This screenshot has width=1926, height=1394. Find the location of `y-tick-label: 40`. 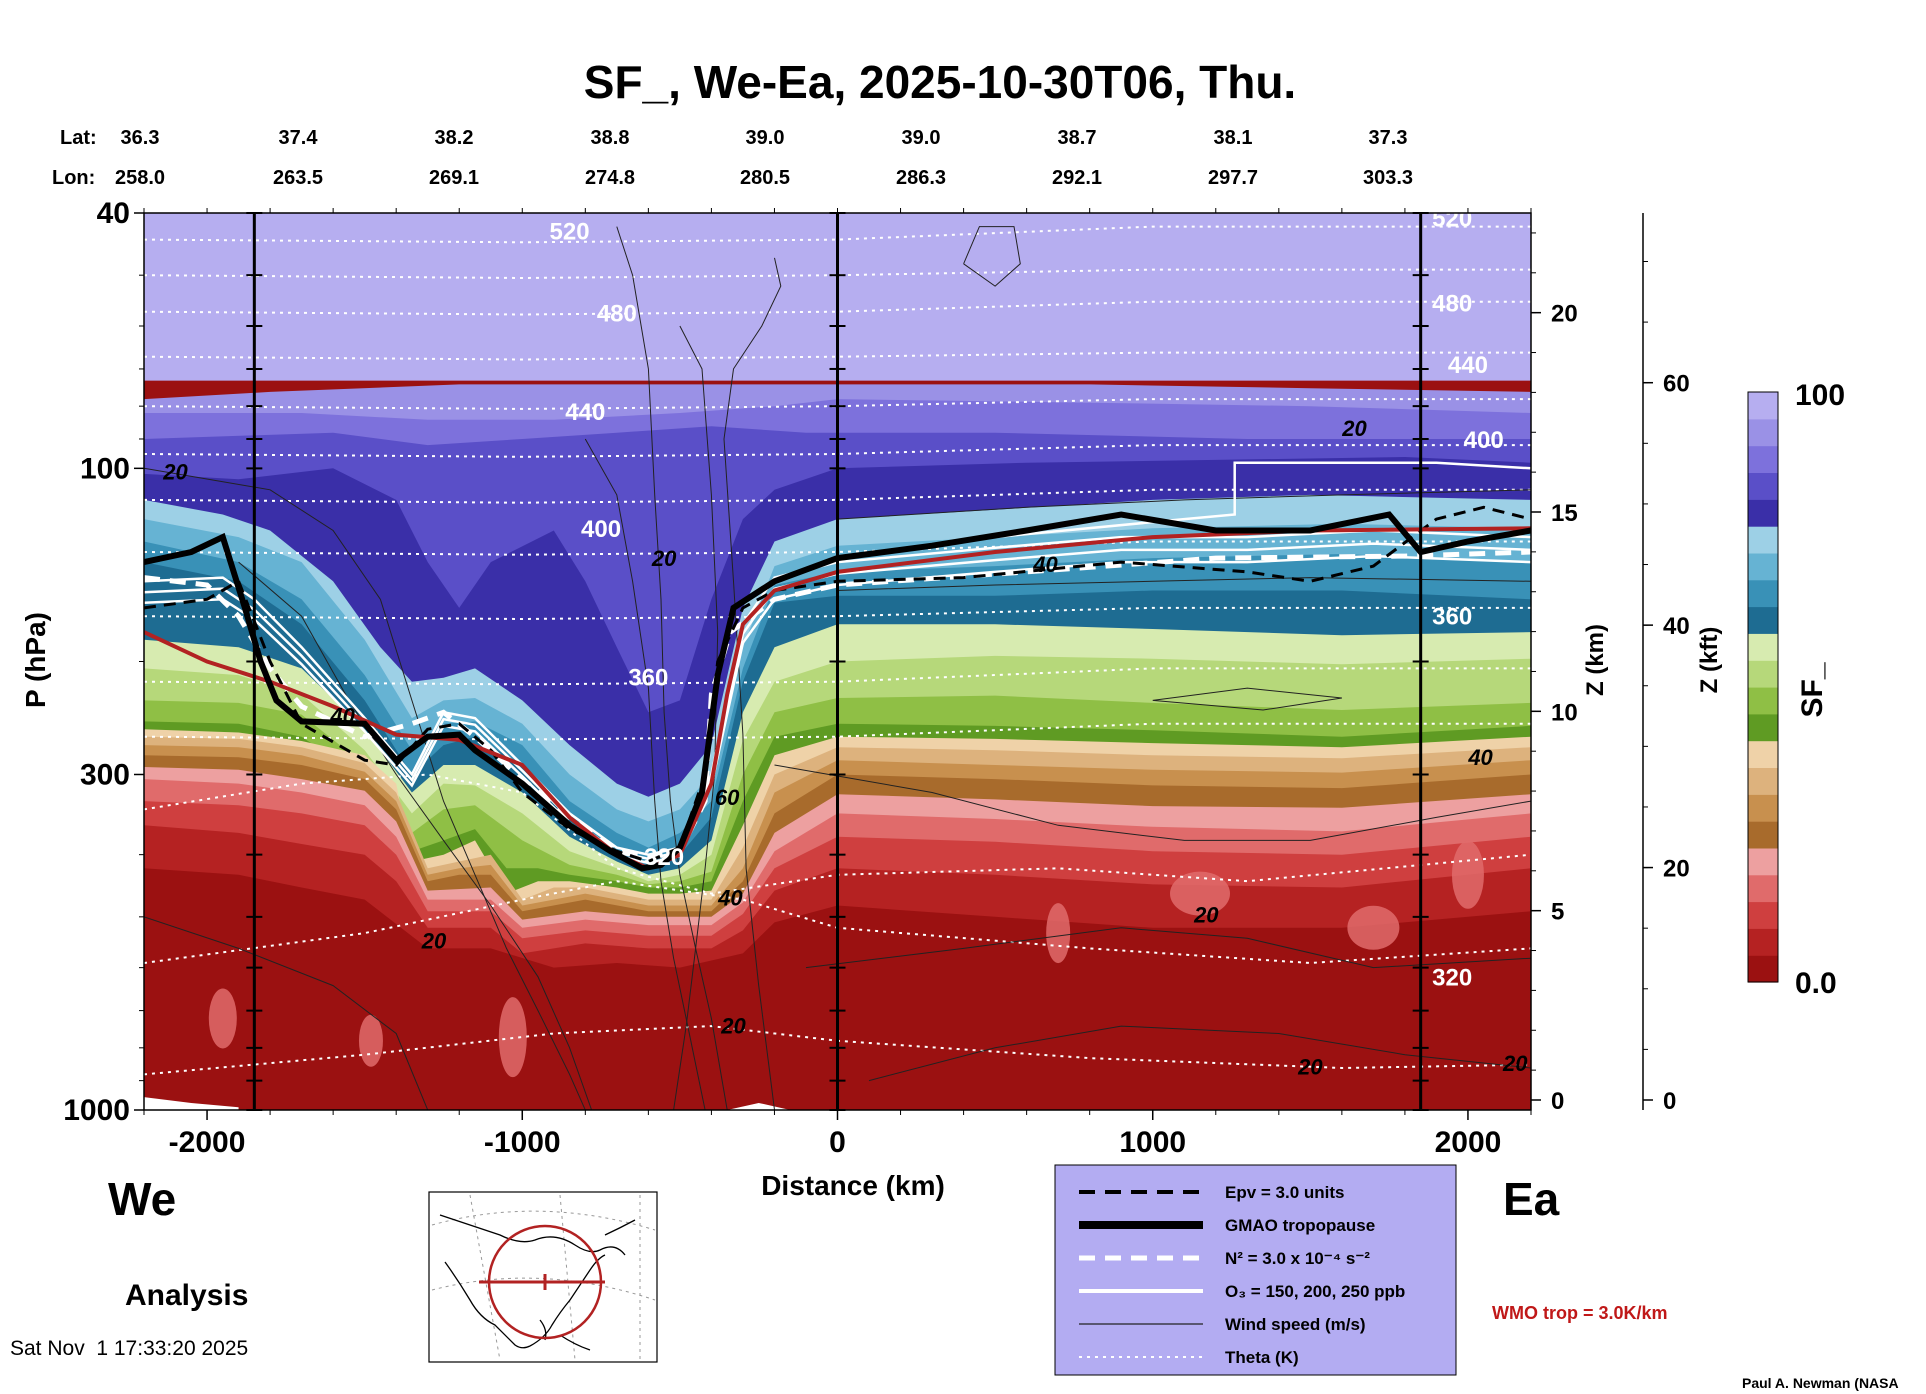

y-tick-label: 40 is located at coordinates (113, 213).